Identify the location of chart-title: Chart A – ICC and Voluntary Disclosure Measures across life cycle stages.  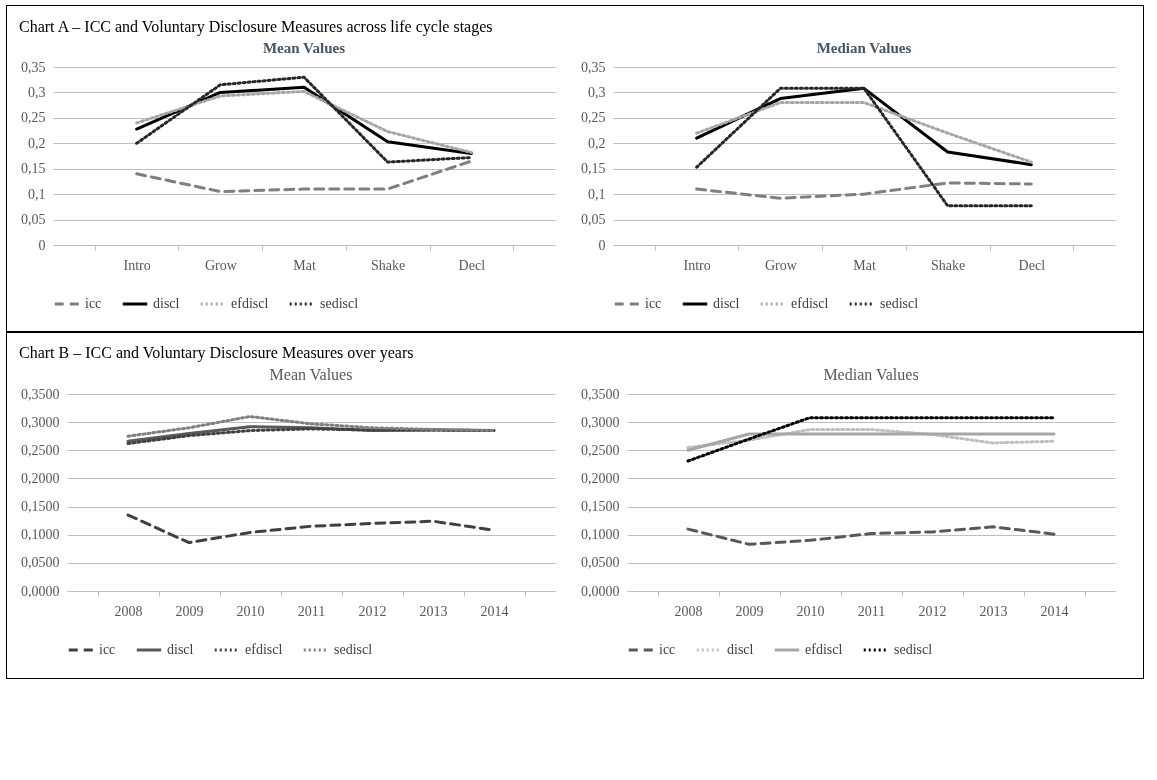
(256, 26).